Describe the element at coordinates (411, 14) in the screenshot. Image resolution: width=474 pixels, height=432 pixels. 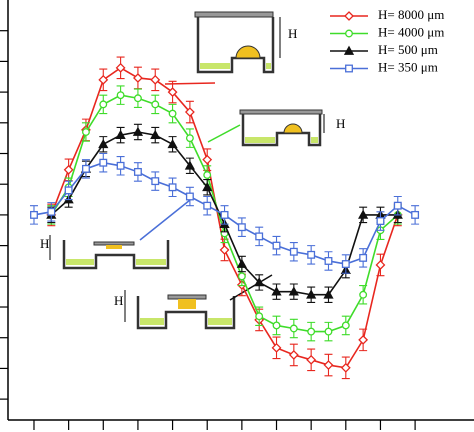
I see `legend-label: H= 8000 μm` at that location.